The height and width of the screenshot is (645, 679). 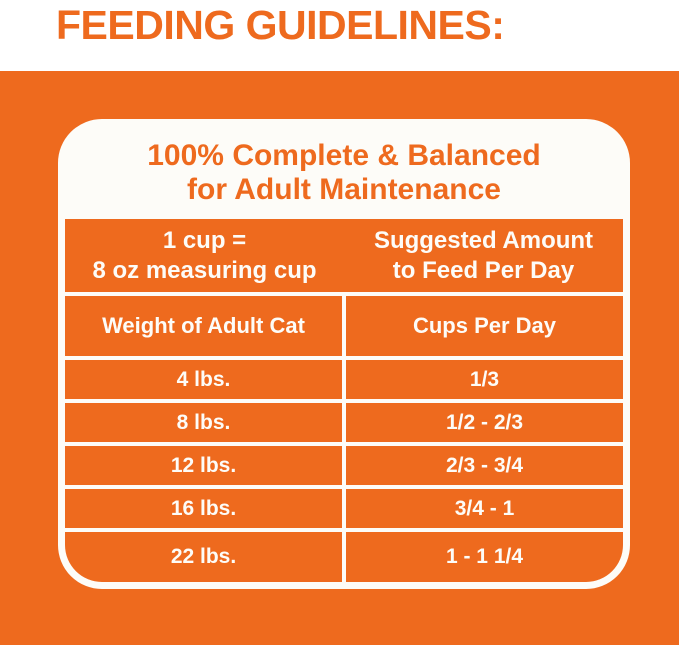 What do you see at coordinates (484, 508) in the screenshot?
I see `cups-cell: 3/4 - 1` at bounding box center [484, 508].